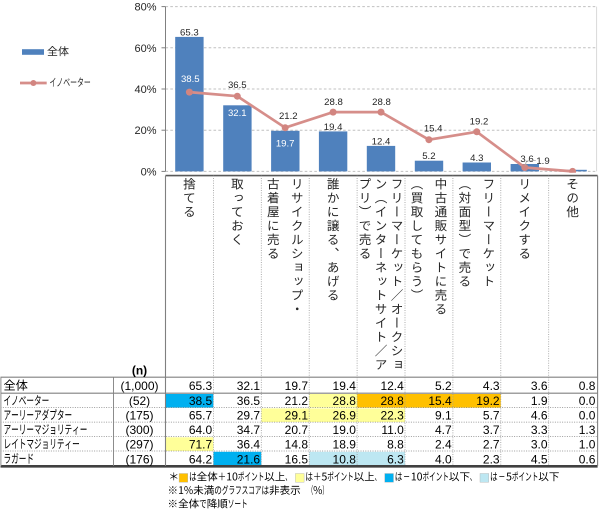  What do you see at coordinates (587, 459) in the screenshot?
I see `svg-text: 0.6` at bounding box center [587, 459].